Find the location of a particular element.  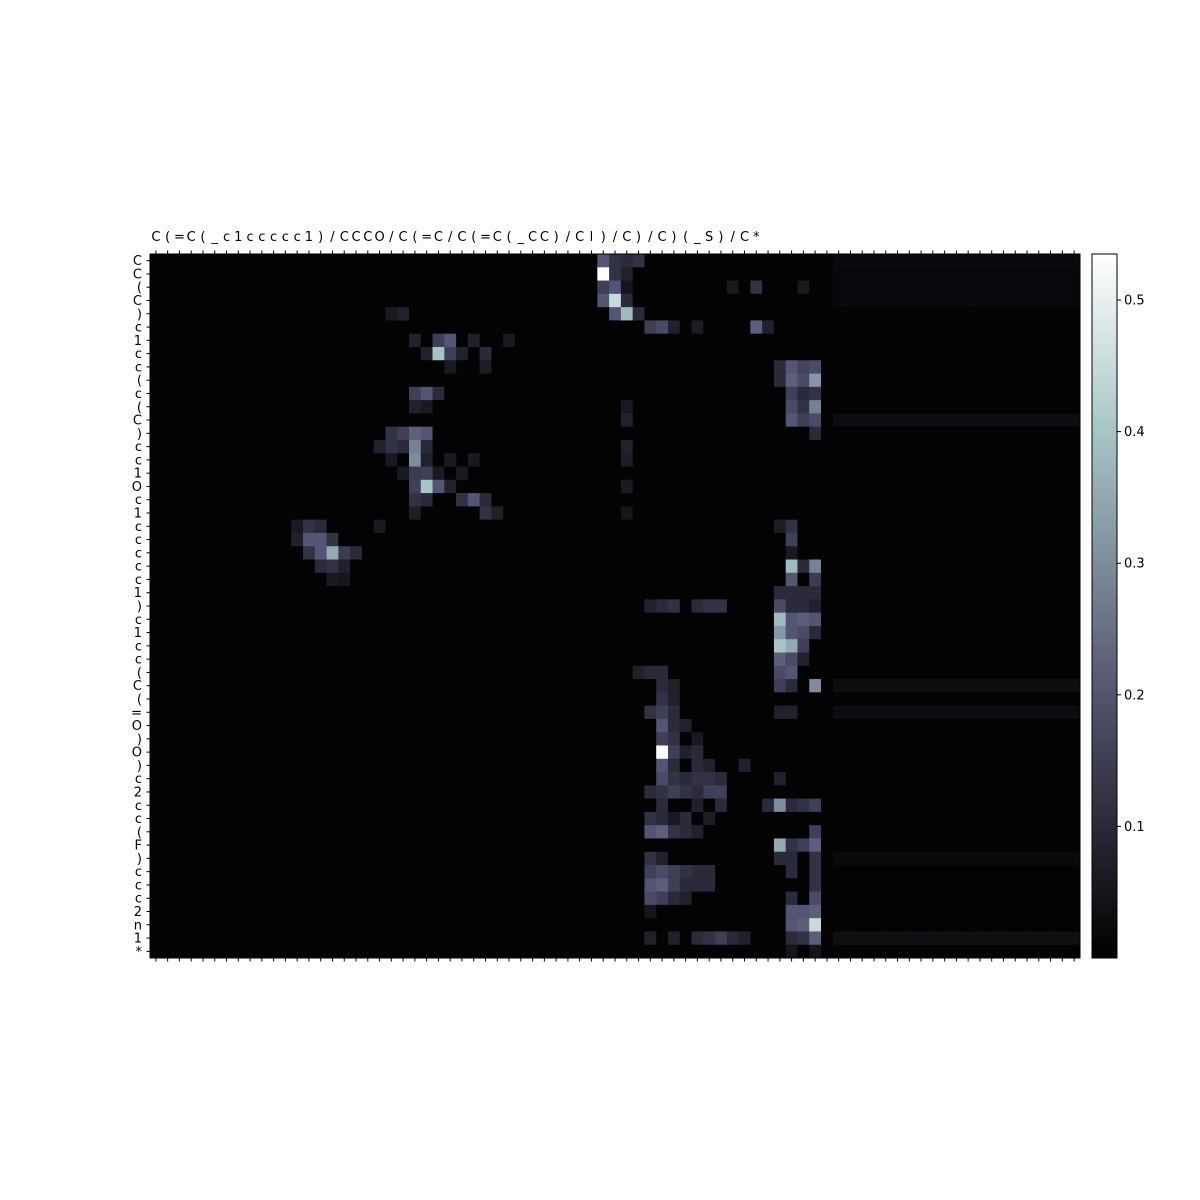

x-tick-label: 1 is located at coordinates (238, 237).